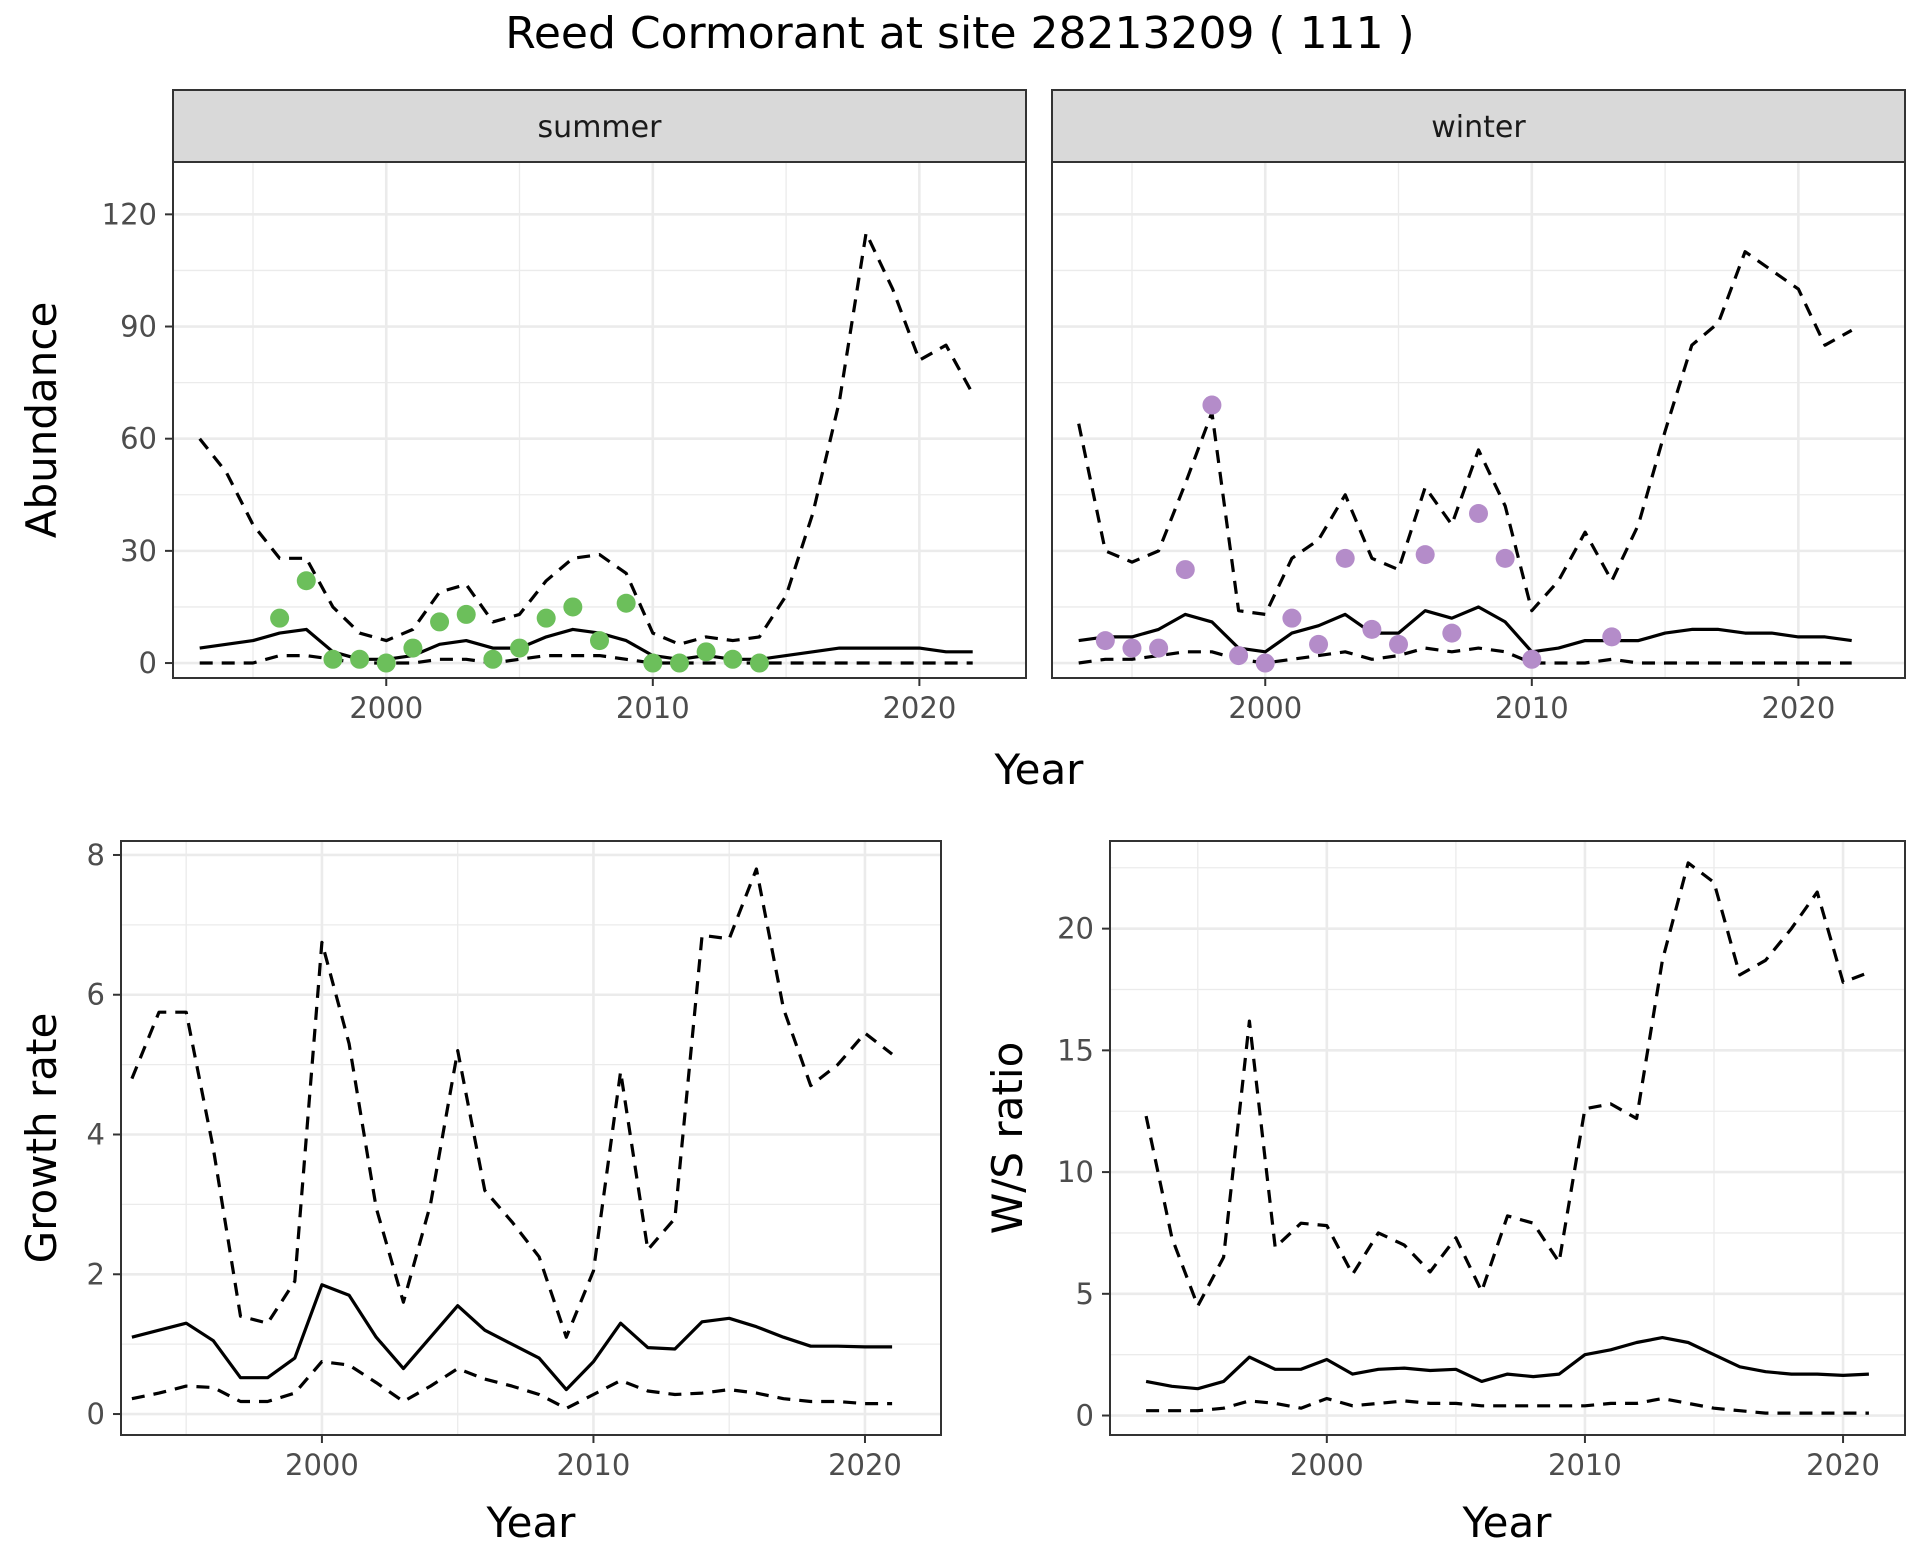 This screenshot has height=1560, width=1920. What do you see at coordinates (1798, 708) in the screenshot?
I see `abundance-winter-x-tick-label: 2020` at bounding box center [1798, 708].